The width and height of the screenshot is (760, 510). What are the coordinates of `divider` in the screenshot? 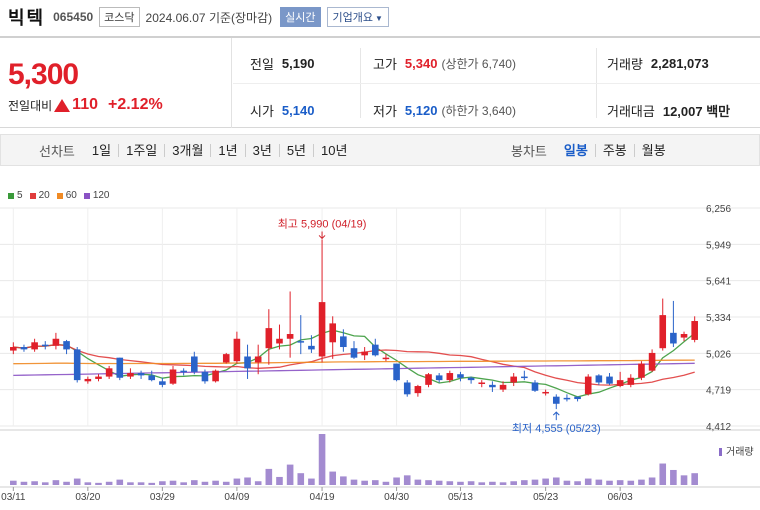 It's located at (496, 83).